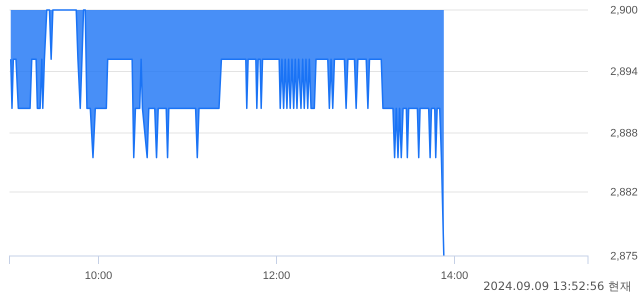 The image size is (640, 294). Describe the element at coordinates (624, 10) in the screenshot. I see `y-tick-label: 2,900` at that location.